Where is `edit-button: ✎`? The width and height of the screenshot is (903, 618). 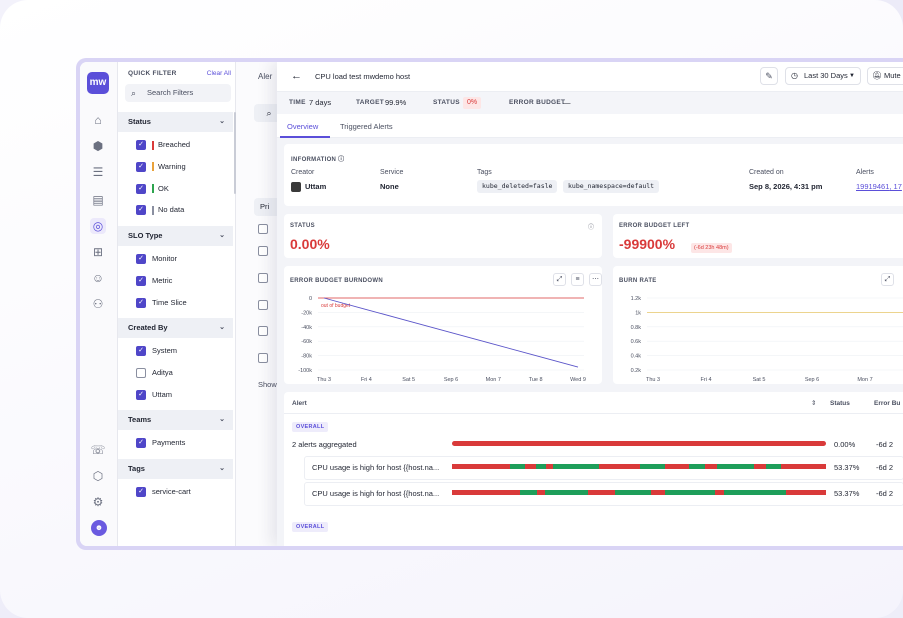
edit-button: ✎ is located at coordinates (769, 76).